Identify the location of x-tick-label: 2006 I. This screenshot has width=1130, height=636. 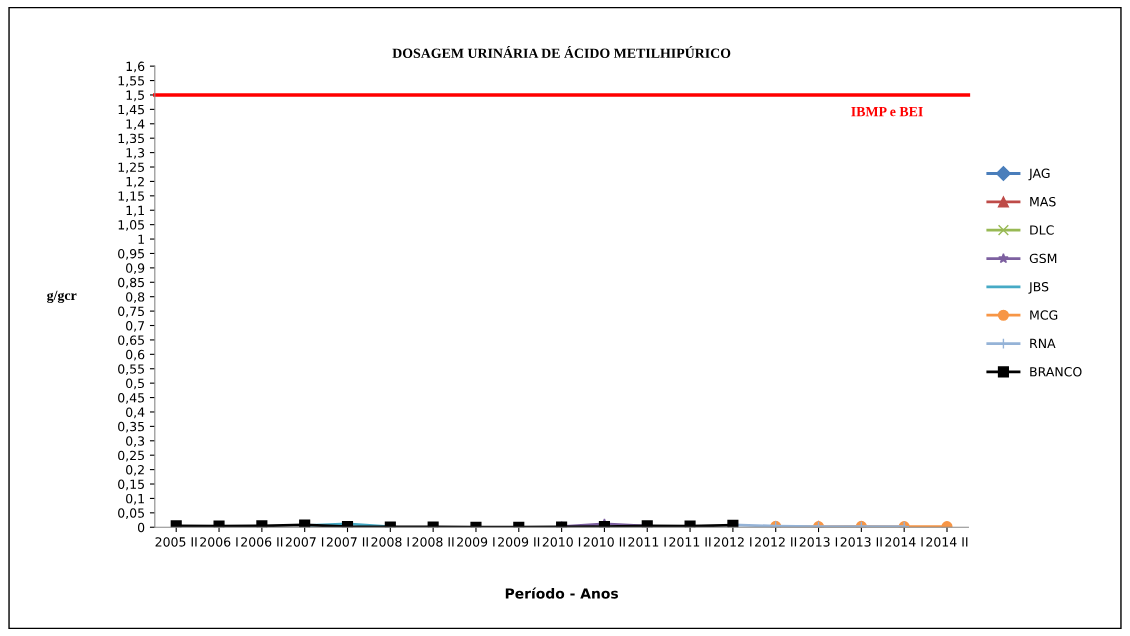
(219, 542).